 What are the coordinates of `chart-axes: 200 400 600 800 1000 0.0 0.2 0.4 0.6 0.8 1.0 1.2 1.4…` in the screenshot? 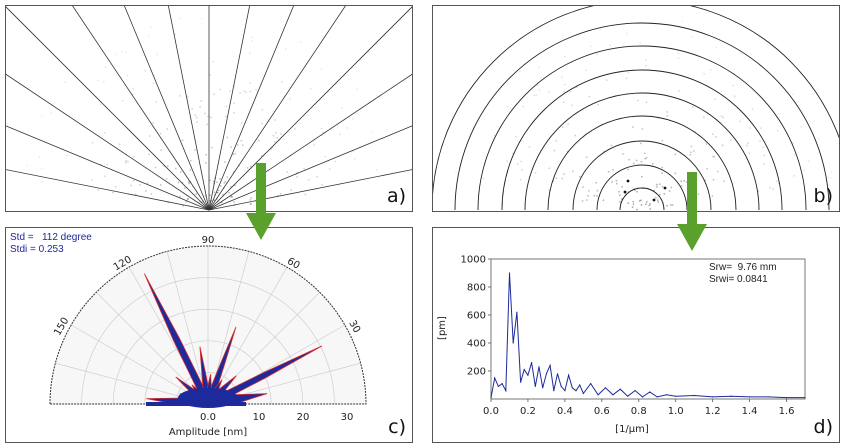 It's located at (633, 336).